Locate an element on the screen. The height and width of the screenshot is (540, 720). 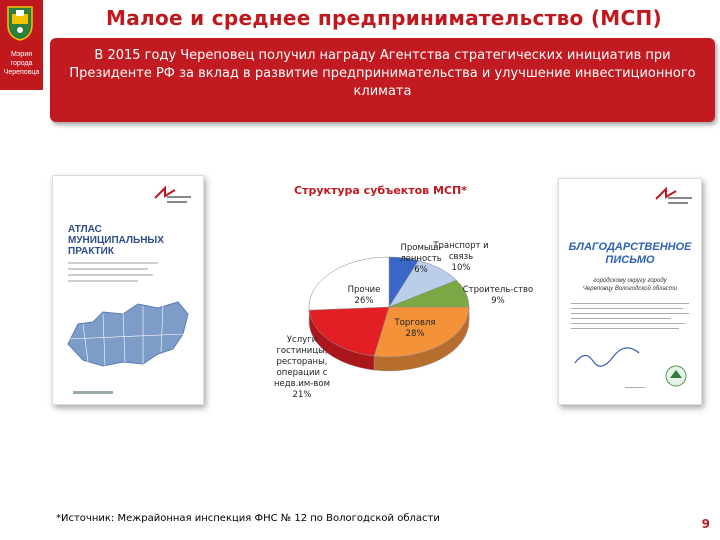
russia-map-icon is located at coordinates (128, 334).